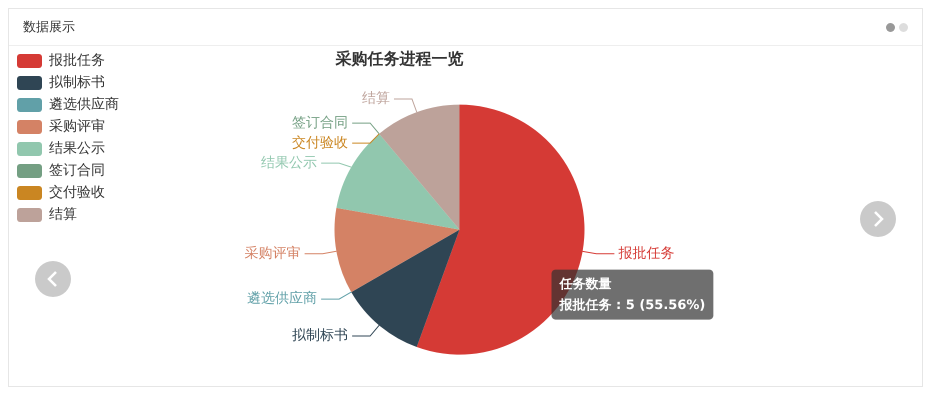 This screenshot has width=931, height=395. What do you see at coordinates (77, 126) in the screenshot?
I see `legend-label: 采购评审` at bounding box center [77, 126].